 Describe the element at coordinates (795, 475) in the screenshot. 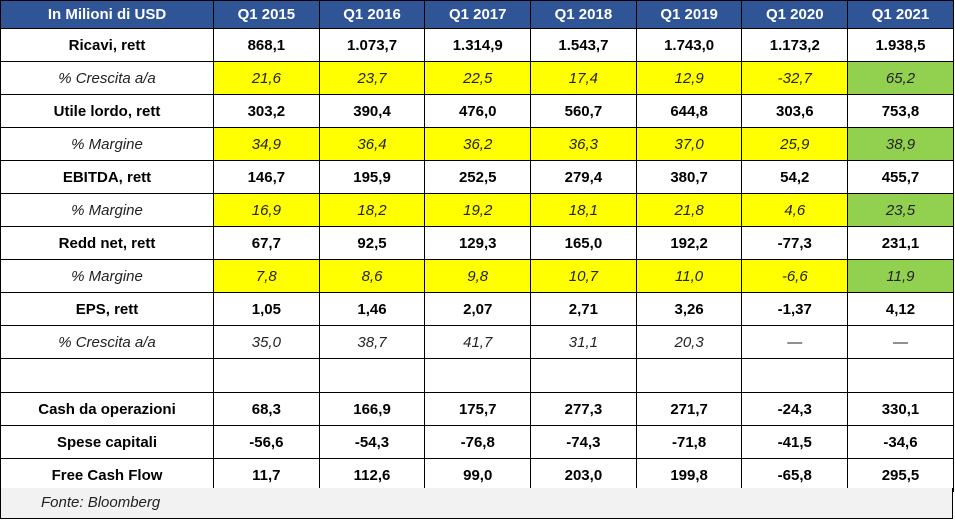

I see `table-cell: -65,8` at that location.